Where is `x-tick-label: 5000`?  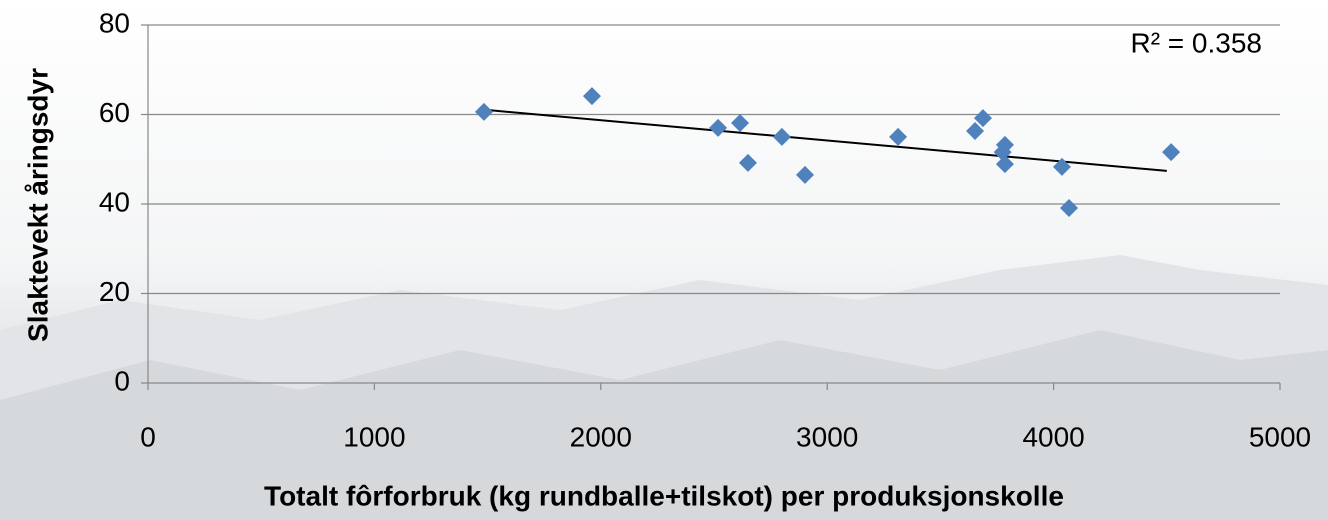
x-tick-label: 5000 is located at coordinates (1280, 436).